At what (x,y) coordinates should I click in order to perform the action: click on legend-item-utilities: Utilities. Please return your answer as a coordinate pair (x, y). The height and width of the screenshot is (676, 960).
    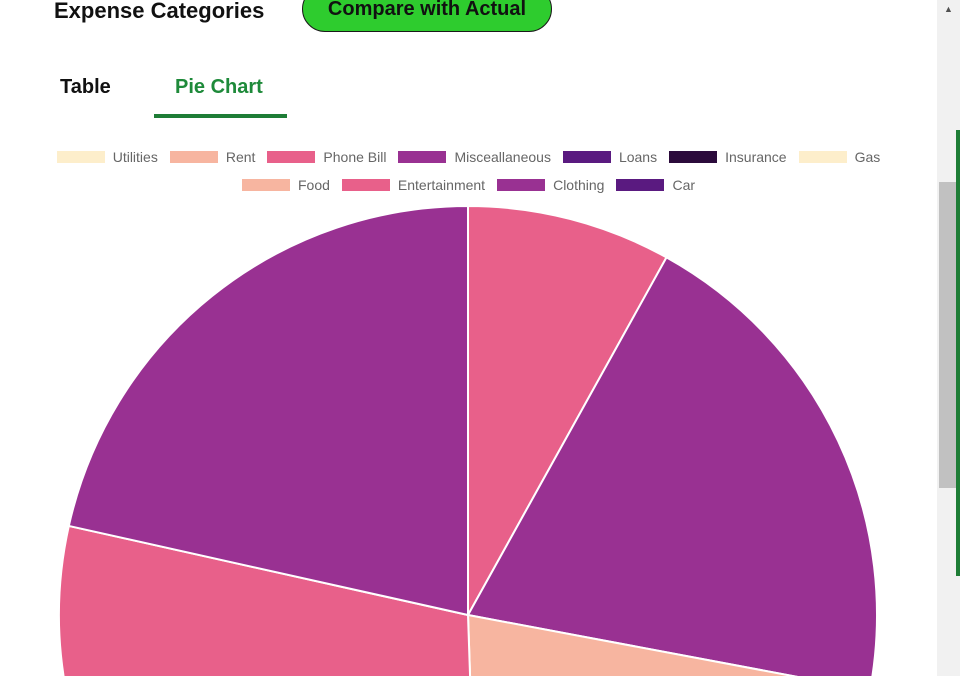
    Looking at the image, I should click on (107, 157).